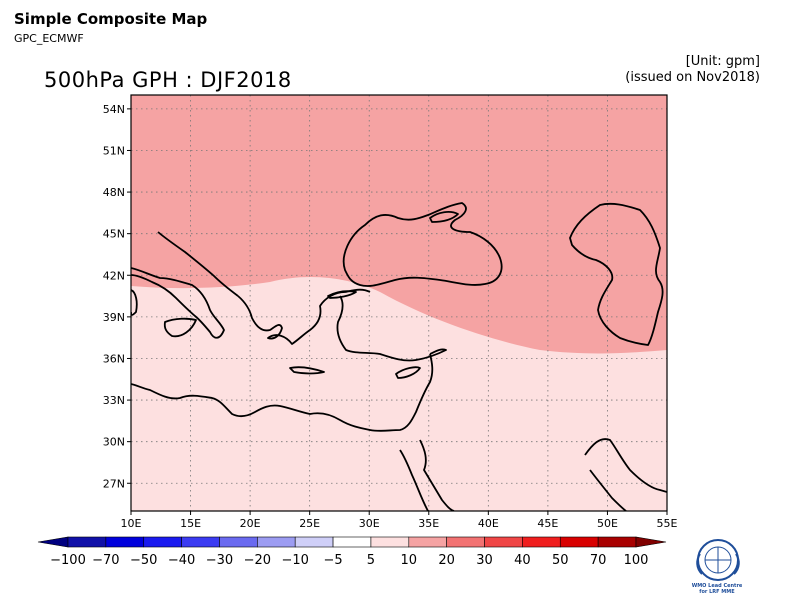 This screenshot has height=600, width=800. Describe the element at coordinates (114, 358) in the screenshot. I see `lat-tick-label: 36N` at that location.